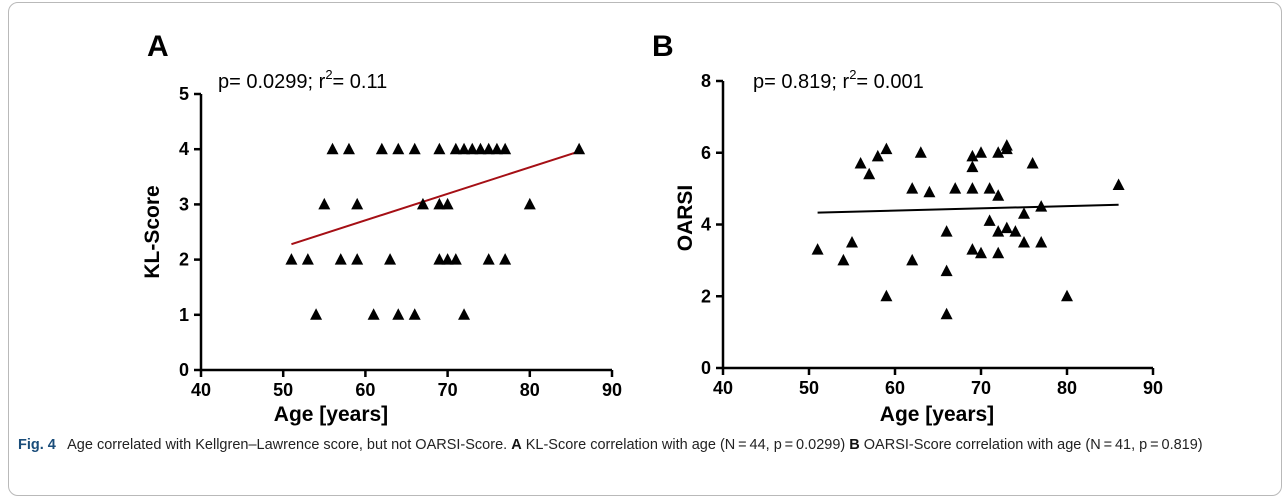 This screenshot has height=499, width=1285. Describe the element at coordinates (184, 204) in the screenshot. I see `panel-a-y-tick-label: 3` at that location.